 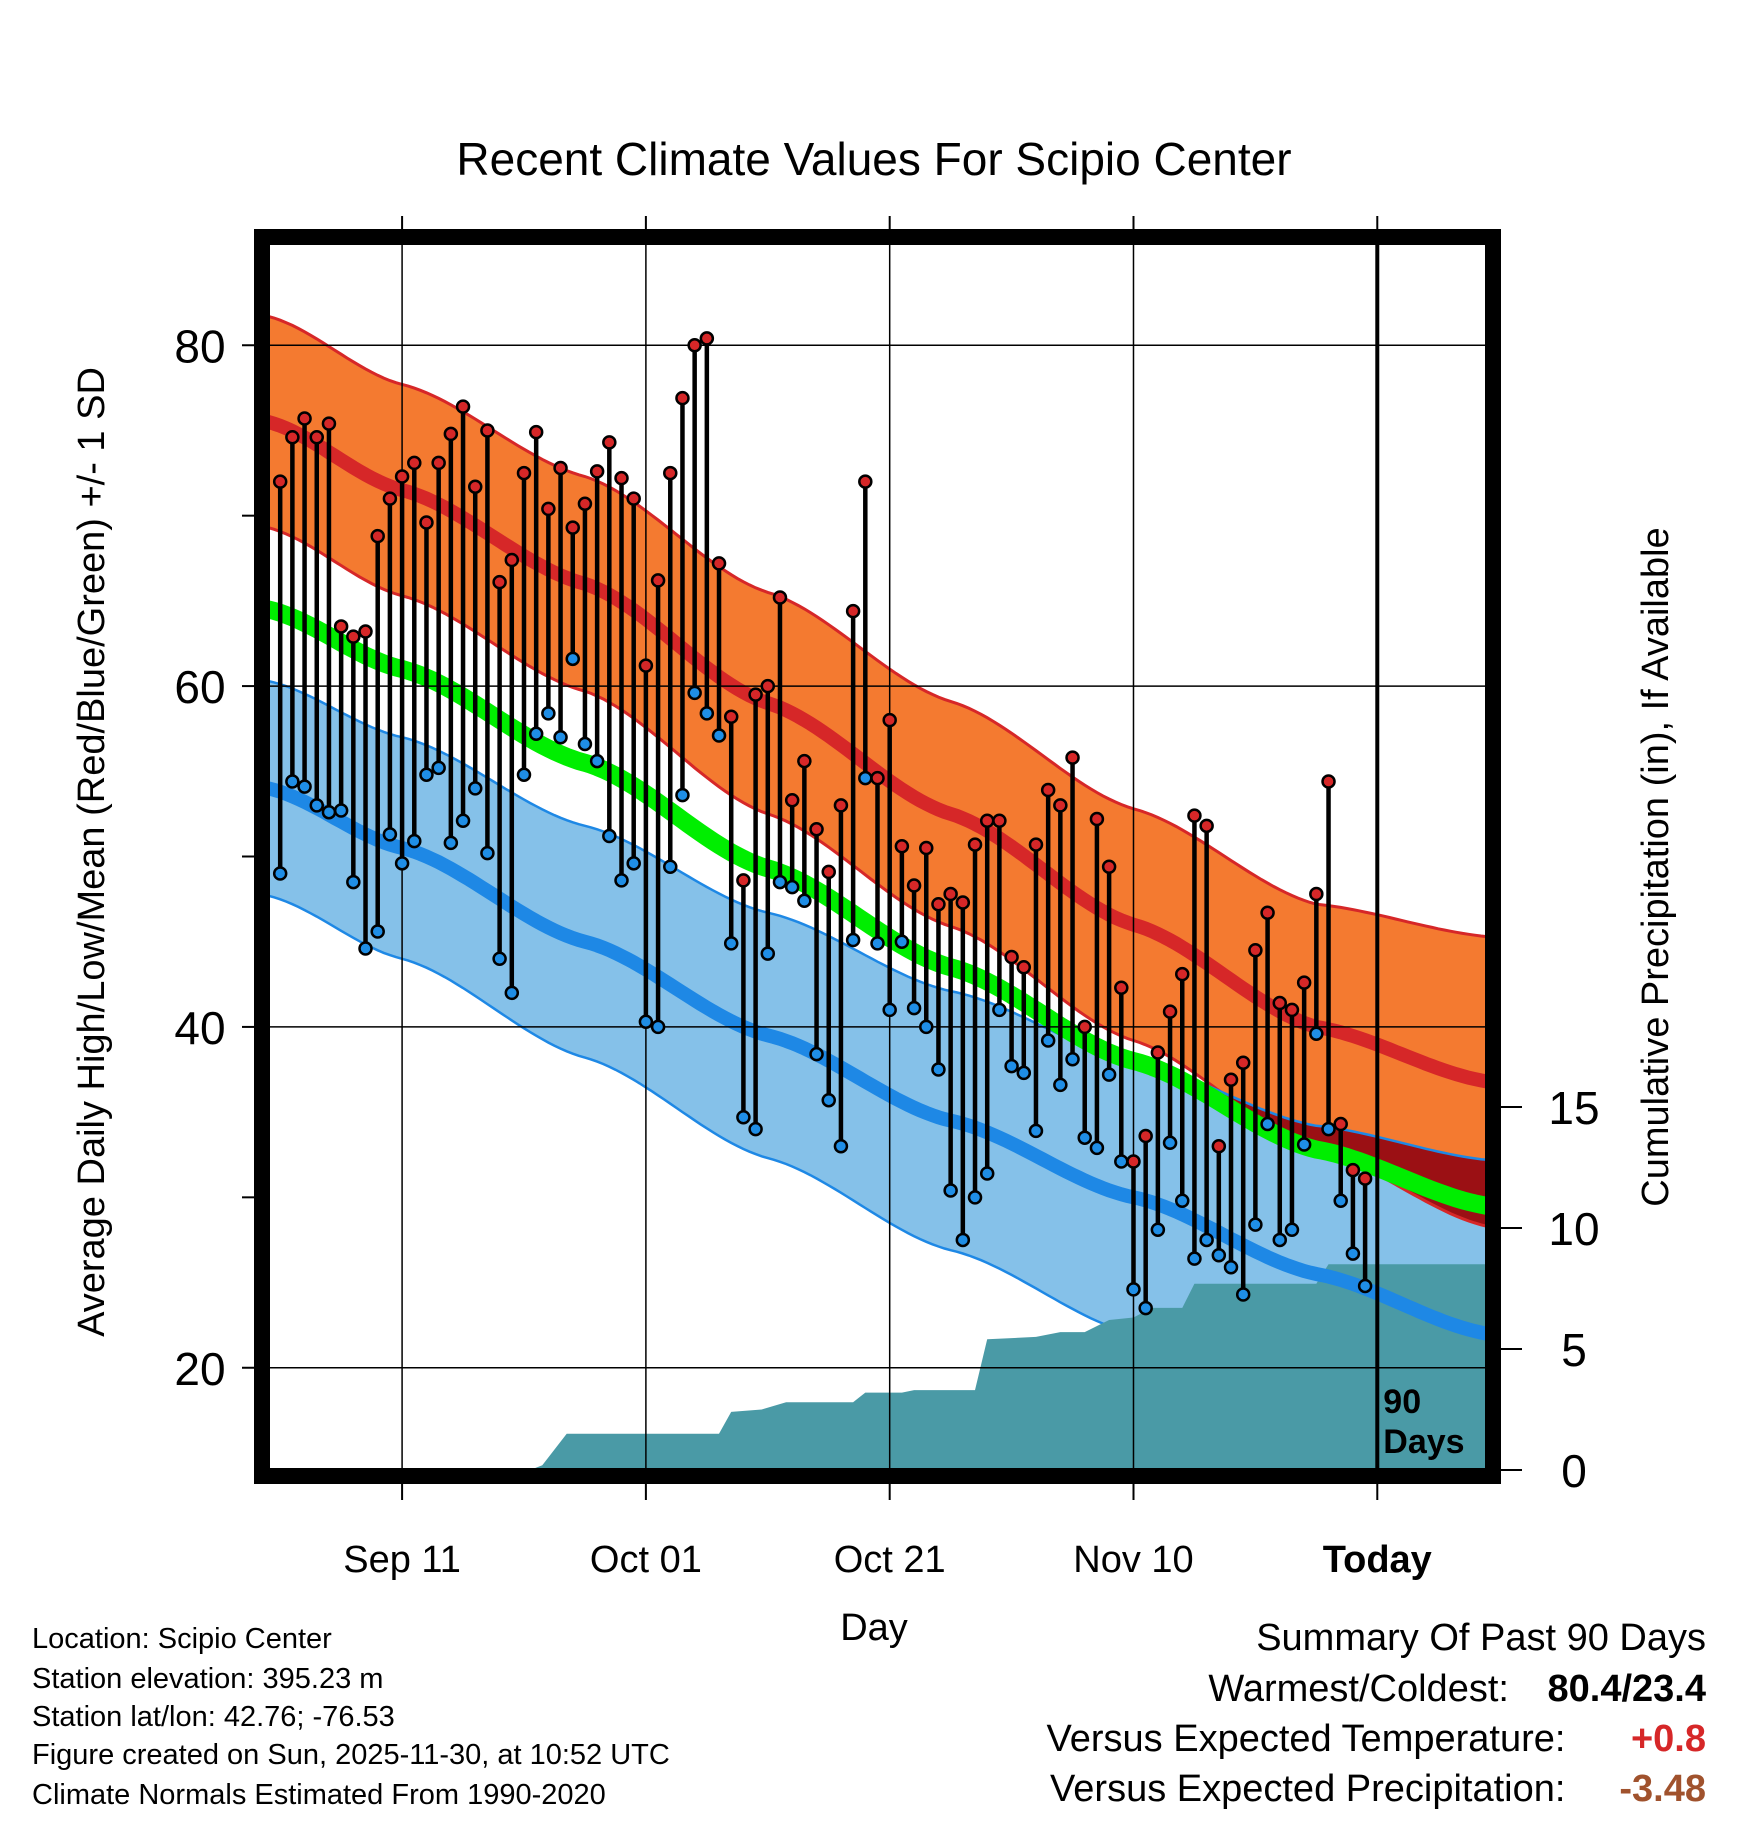 What do you see at coordinates (1573, 1229) in the screenshot?
I see `y-tick-label-right: 10` at bounding box center [1573, 1229].